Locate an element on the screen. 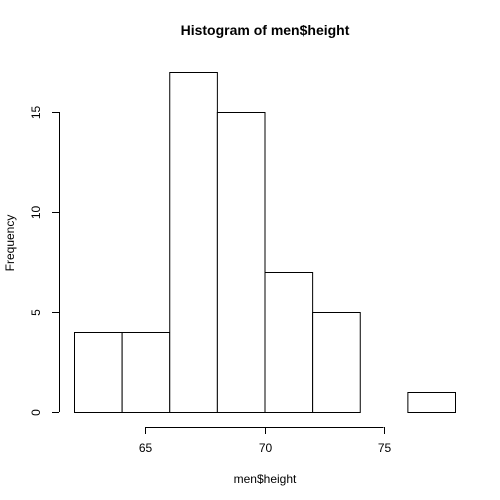  x-tick-label-65: 65 is located at coordinates (146, 448).